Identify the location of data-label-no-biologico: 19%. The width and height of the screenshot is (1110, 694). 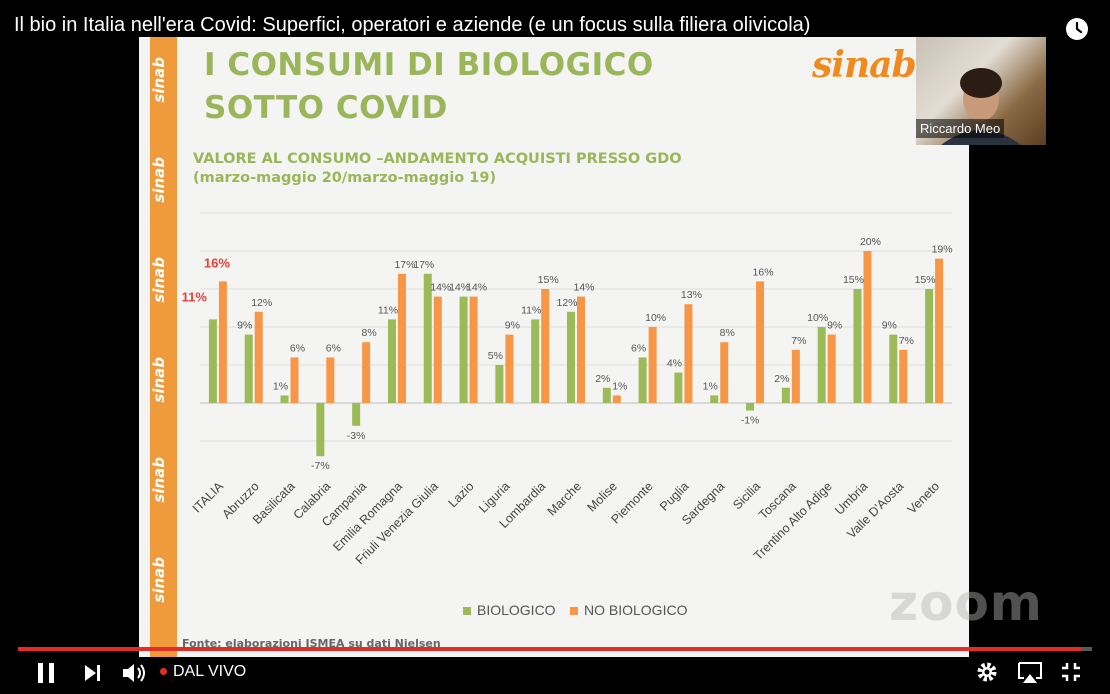
(942, 250).